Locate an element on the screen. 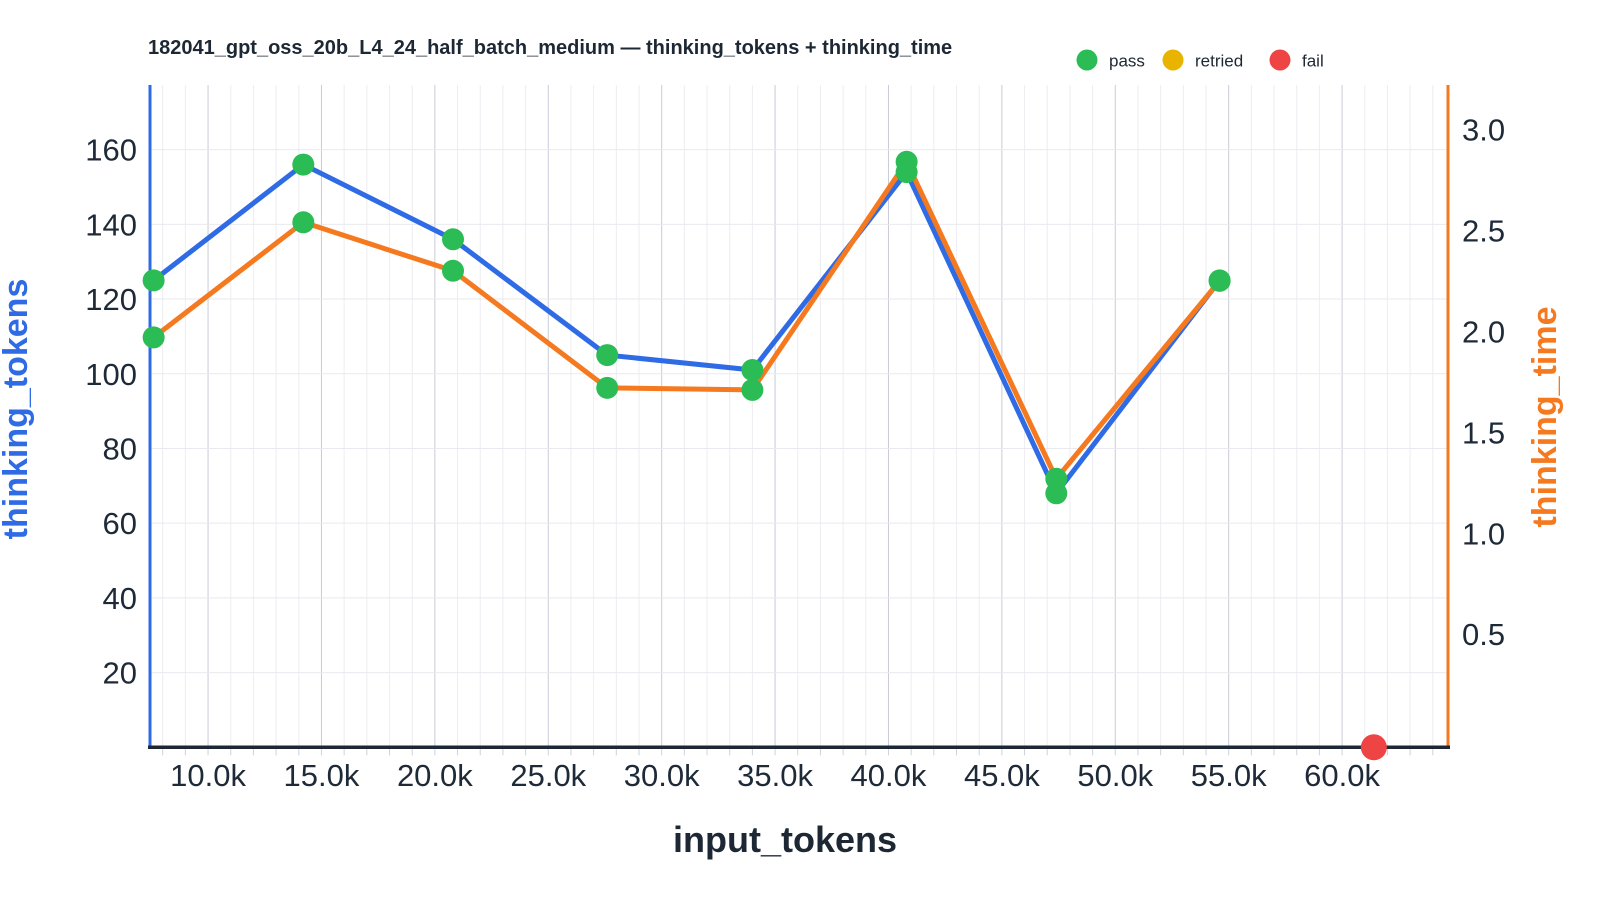  x-tick-label: 35.0k is located at coordinates (775, 775).